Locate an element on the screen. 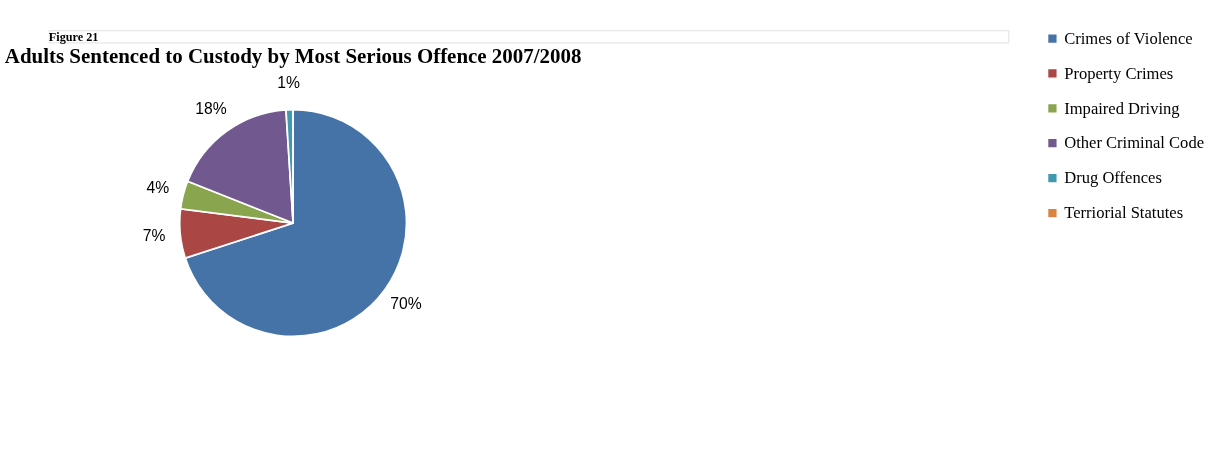  legend-label: Drug Offences is located at coordinates (1113, 178).